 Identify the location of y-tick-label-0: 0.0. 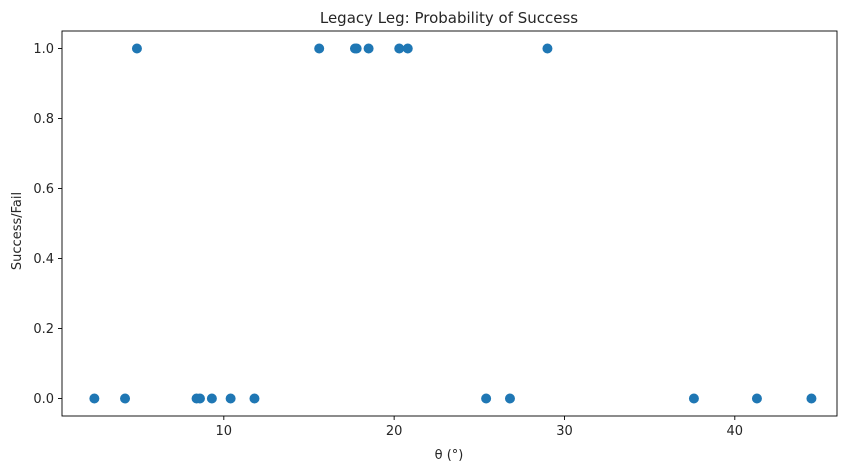
(43, 399).